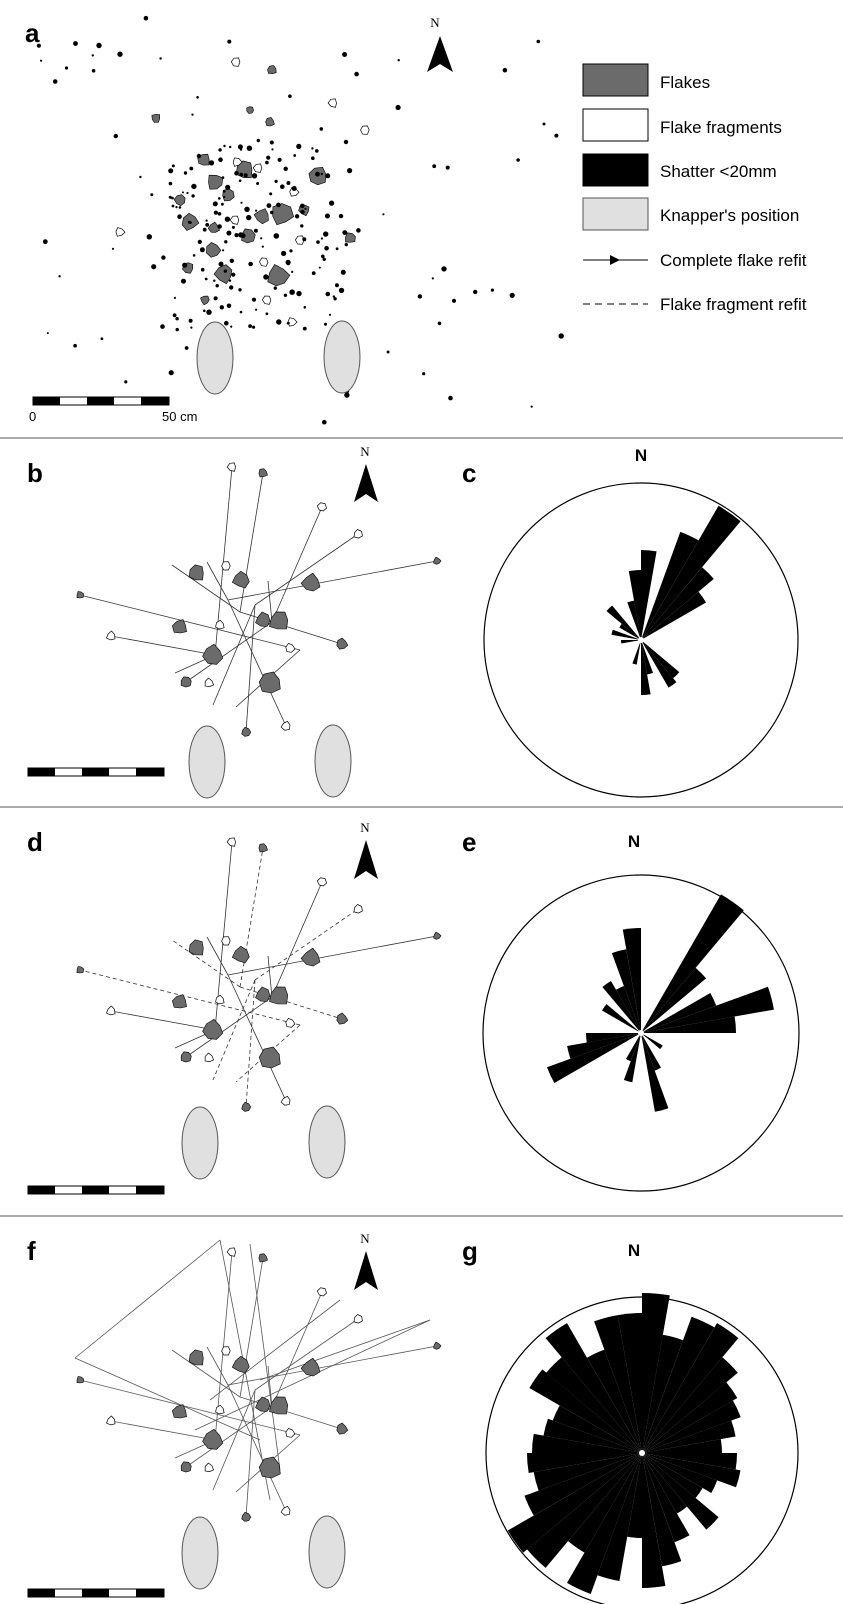 This screenshot has height=1604, width=843. What do you see at coordinates (615, 260) in the screenshot?
I see `legend-symbol-complete-refit` at bounding box center [615, 260].